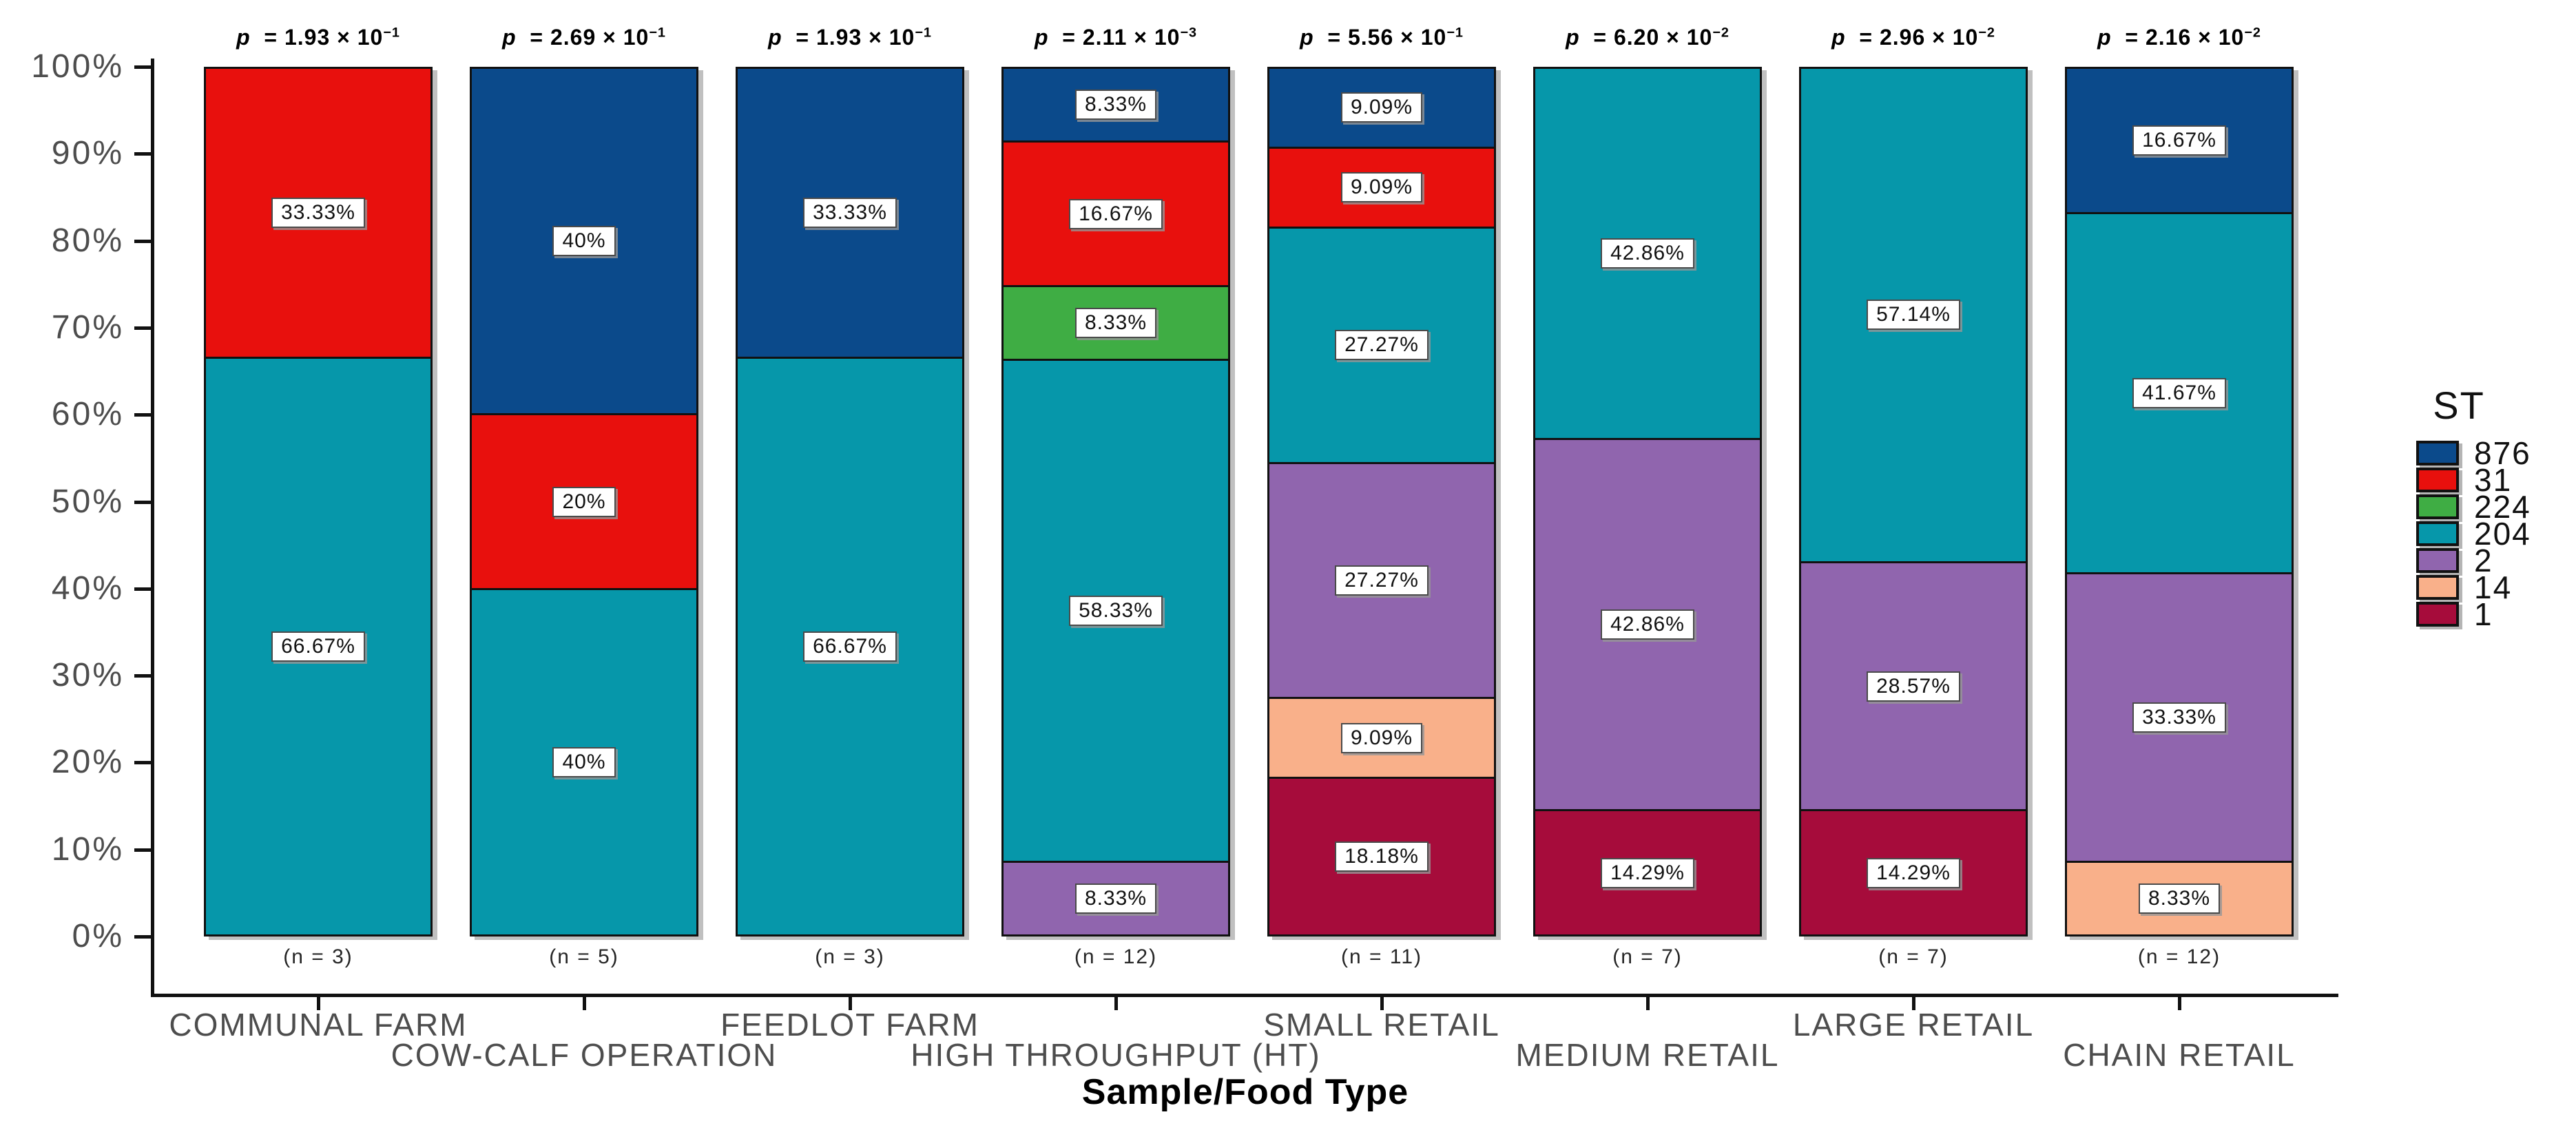 This screenshot has width=2576, height=1130. I want to click on segment-percent-label: 33.33%, so click(2179, 717).